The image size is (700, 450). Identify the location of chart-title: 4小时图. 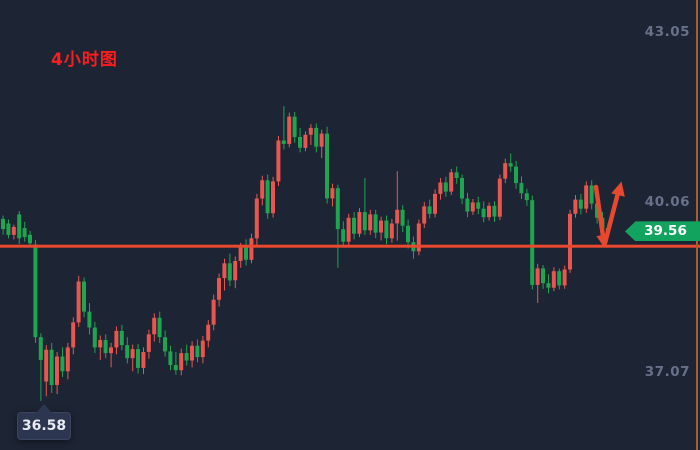
(84, 60).